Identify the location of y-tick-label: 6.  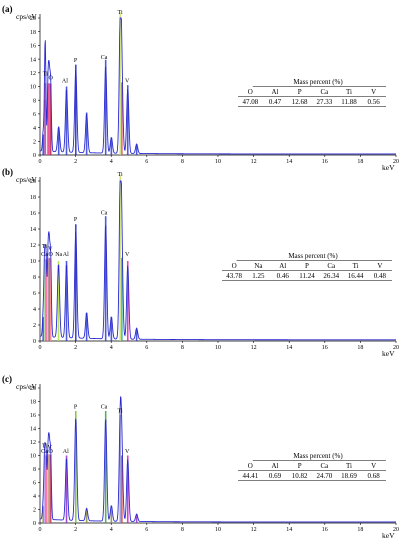
(34, 115).